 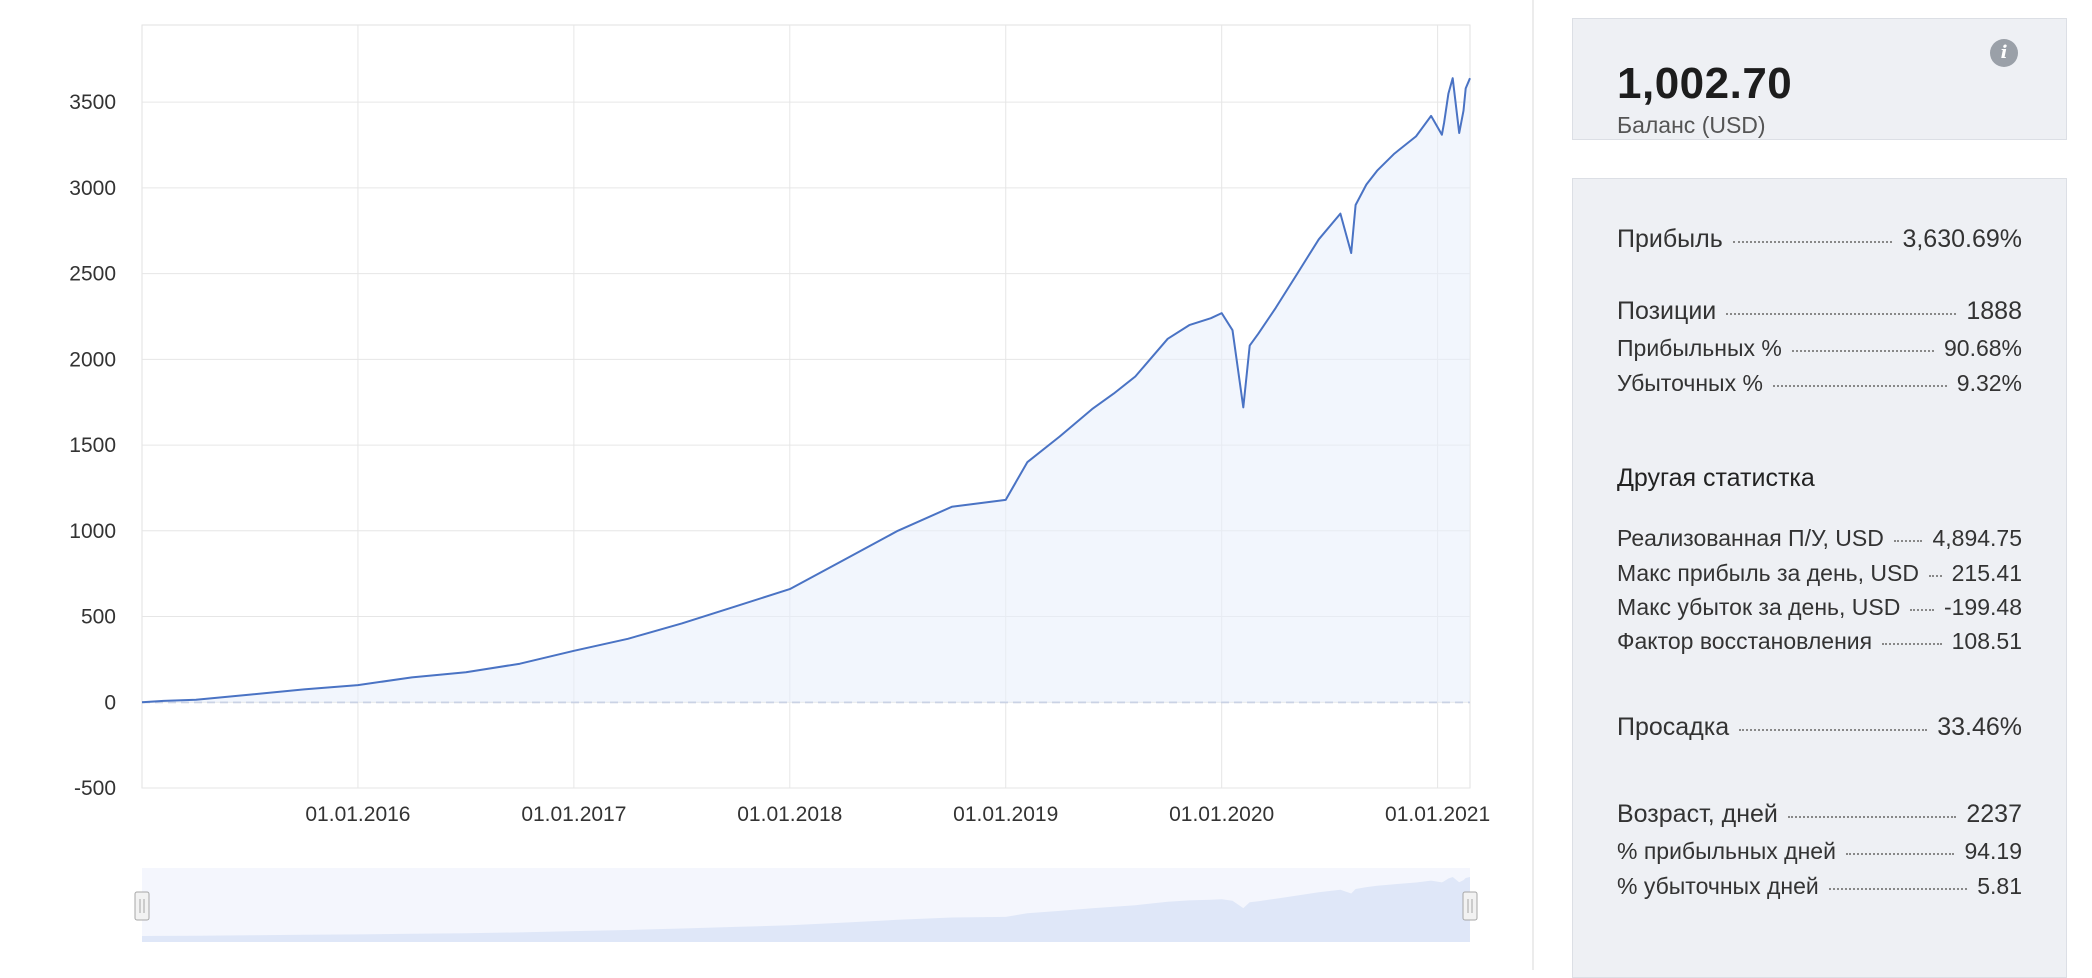 What do you see at coordinates (1819, 814) in the screenshot?
I see `stat-age: Возраст, дней 2237` at bounding box center [1819, 814].